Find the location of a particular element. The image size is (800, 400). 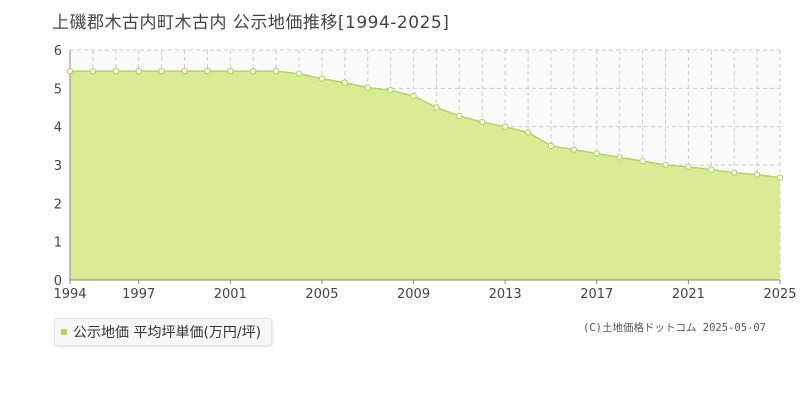

x-tick-label: 1997 is located at coordinates (138, 294).